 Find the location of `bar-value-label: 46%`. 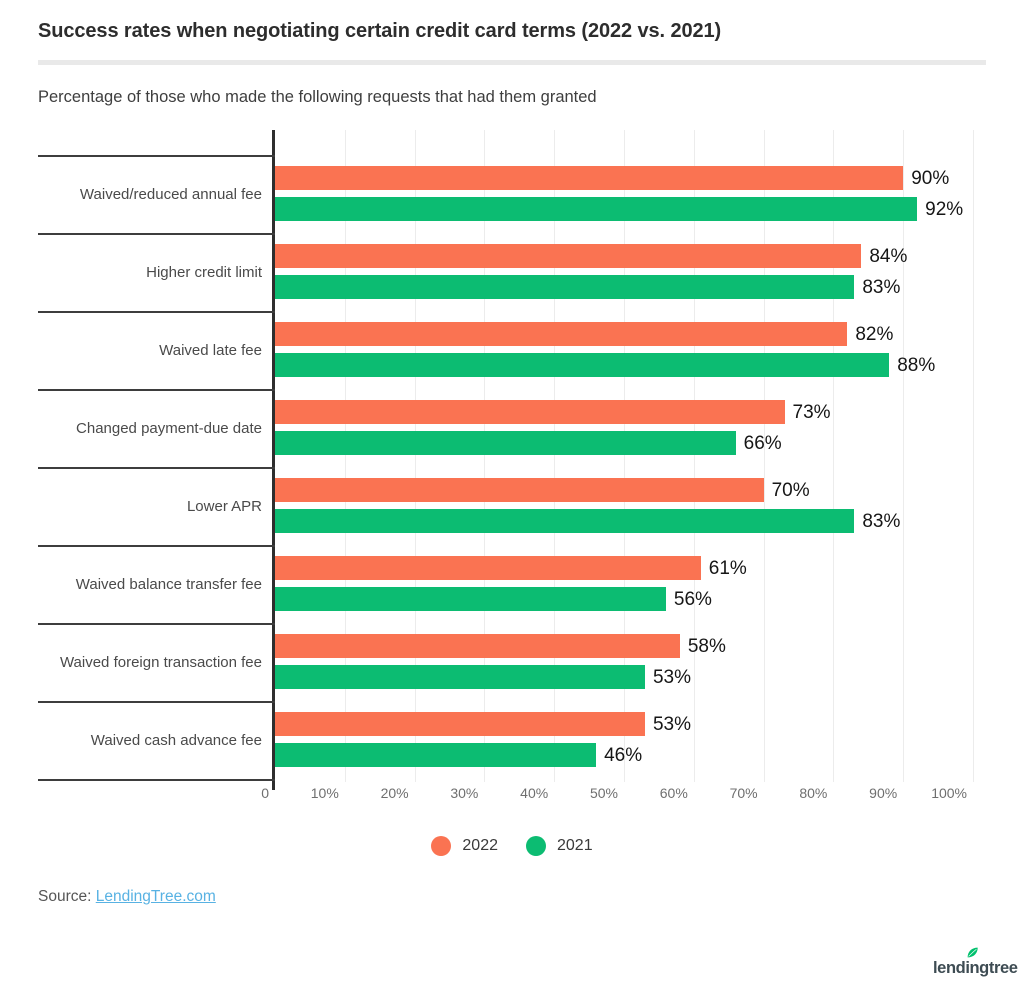

bar-value-label: 46% is located at coordinates (623, 755).